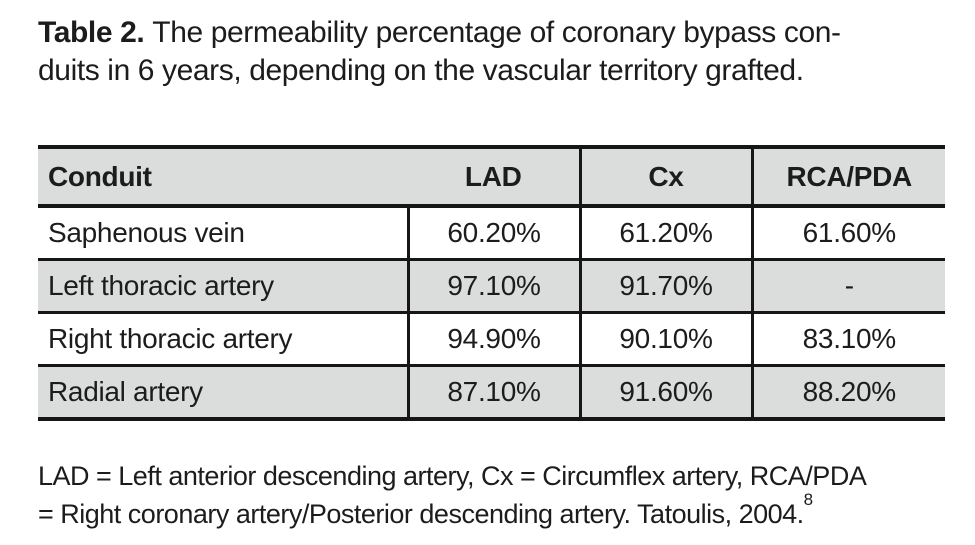 This screenshot has width=975, height=545. Describe the element at coordinates (224, 232) in the screenshot. I see `cell-conduit: Saphenous vein` at that location.